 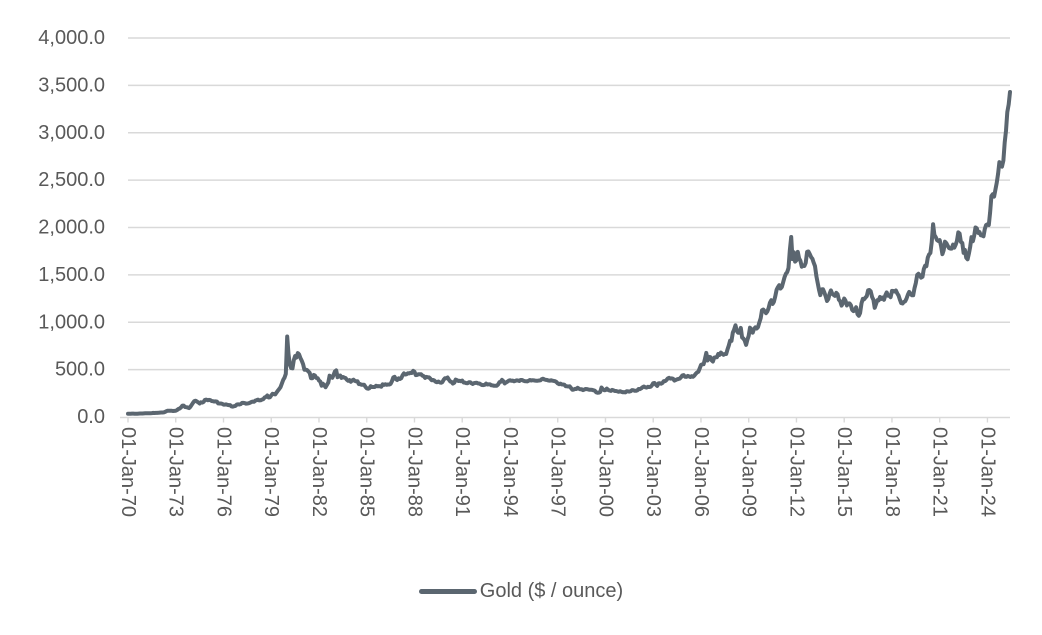 I want to click on x-axis-label: 01-Jan-21, so click(x=940, y=472).